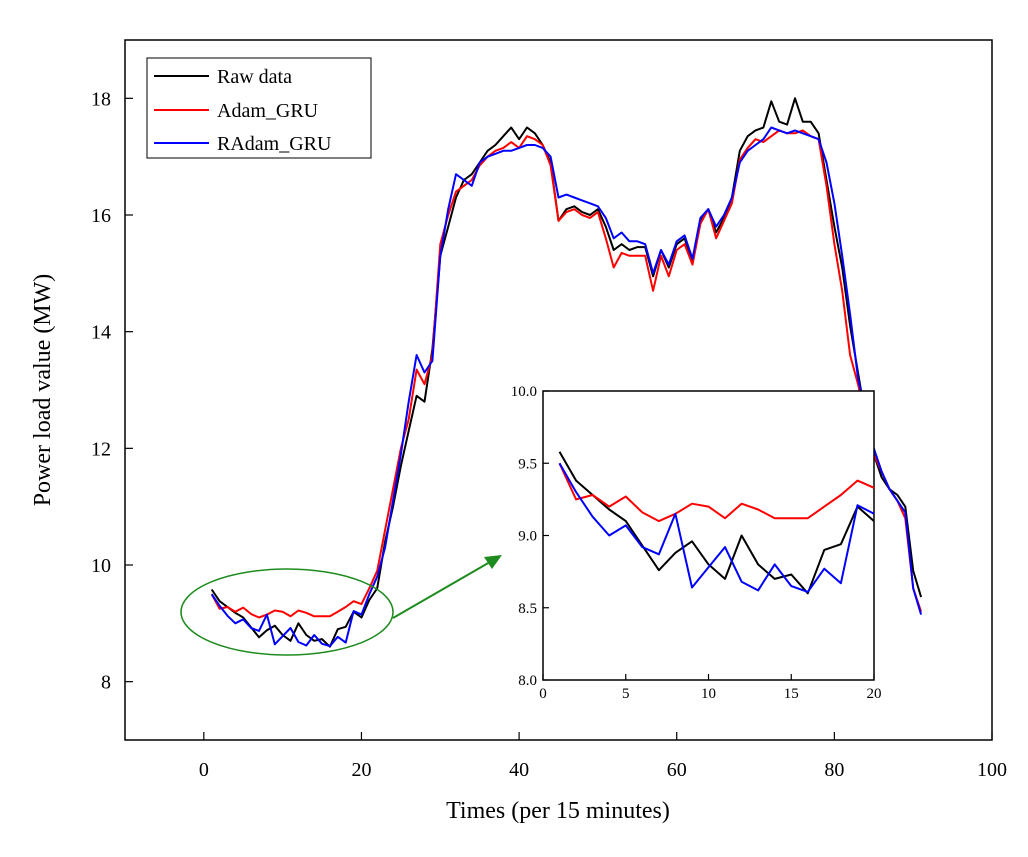  I want to click on y-axis-title: Power load value (MW), so click(43, 390).